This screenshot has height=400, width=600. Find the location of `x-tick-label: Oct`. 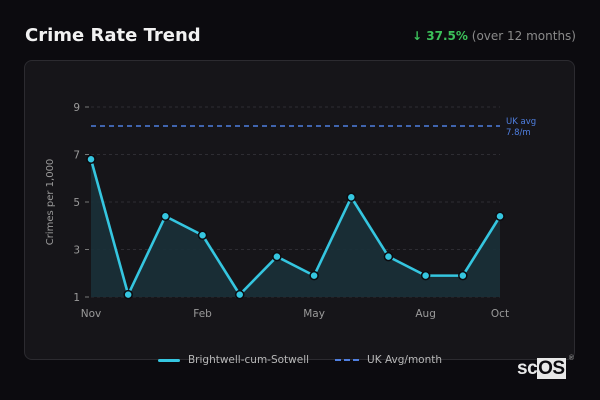

x-tick-label: Oct is located at coordinates (500, 314).